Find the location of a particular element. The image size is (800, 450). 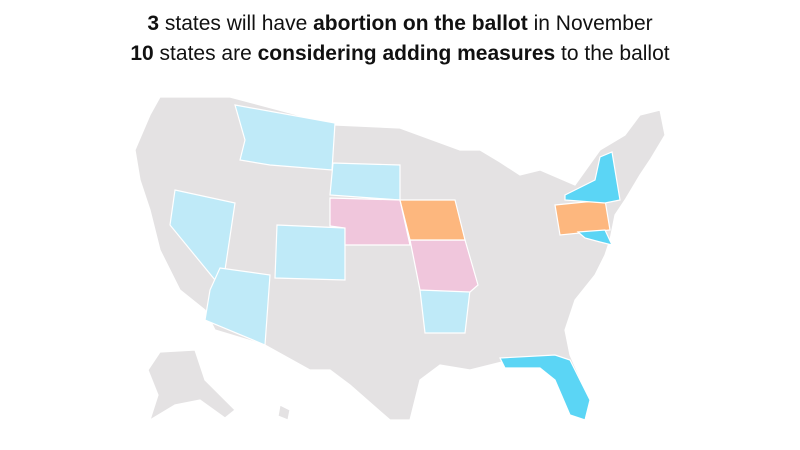

montana is located at coordinates (285, 137).